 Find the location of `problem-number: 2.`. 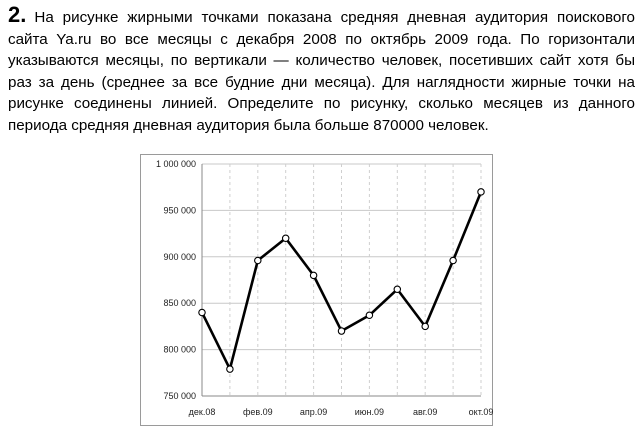

problem-number: 2. is located at coordinates (17, 14).